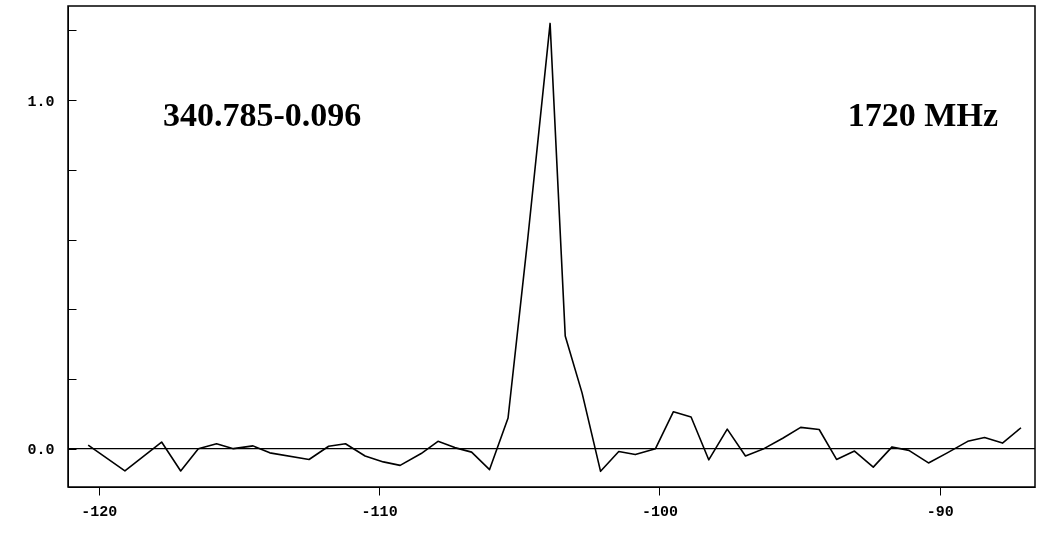  I want to click on y-tick-label: 1.0, so click(41, 102).